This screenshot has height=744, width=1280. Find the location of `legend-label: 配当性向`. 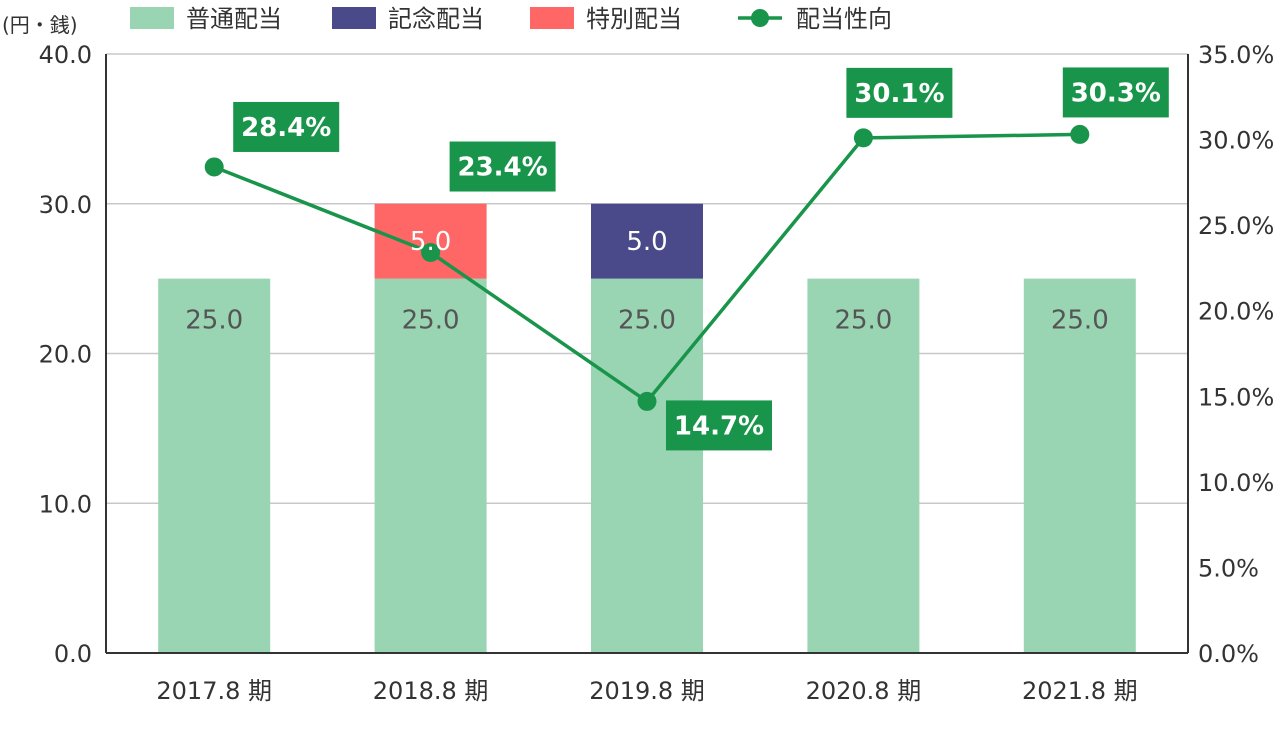

legend-label: 配当性向 is located at coordinates (844, 19).